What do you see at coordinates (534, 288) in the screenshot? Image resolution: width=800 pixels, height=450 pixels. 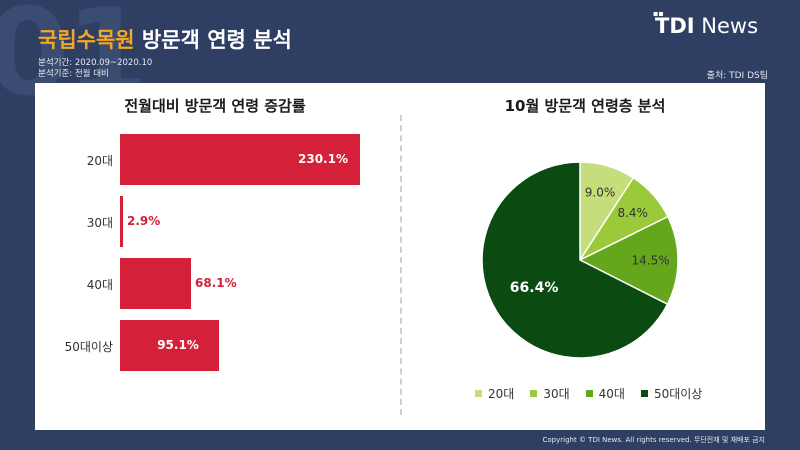 I see `pie-value-label: 66.4%` at bounding box center [534, 288].